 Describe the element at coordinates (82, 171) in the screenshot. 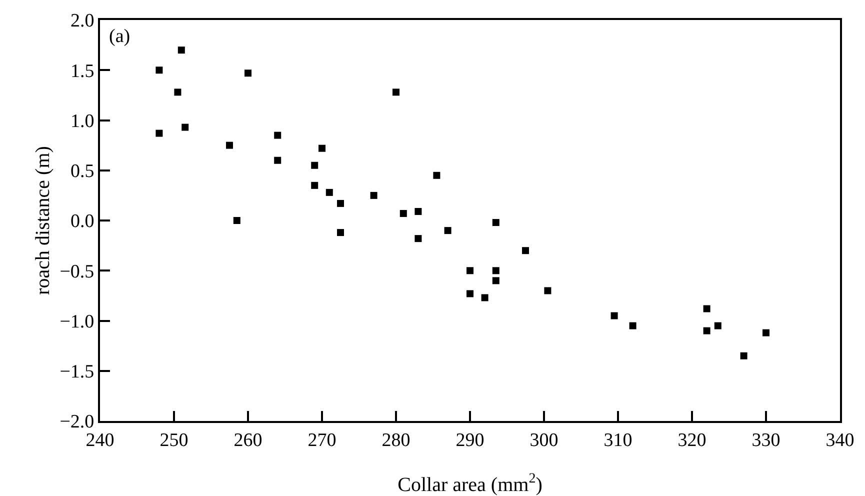

I see `y-tick-label: 0.5` at that location.